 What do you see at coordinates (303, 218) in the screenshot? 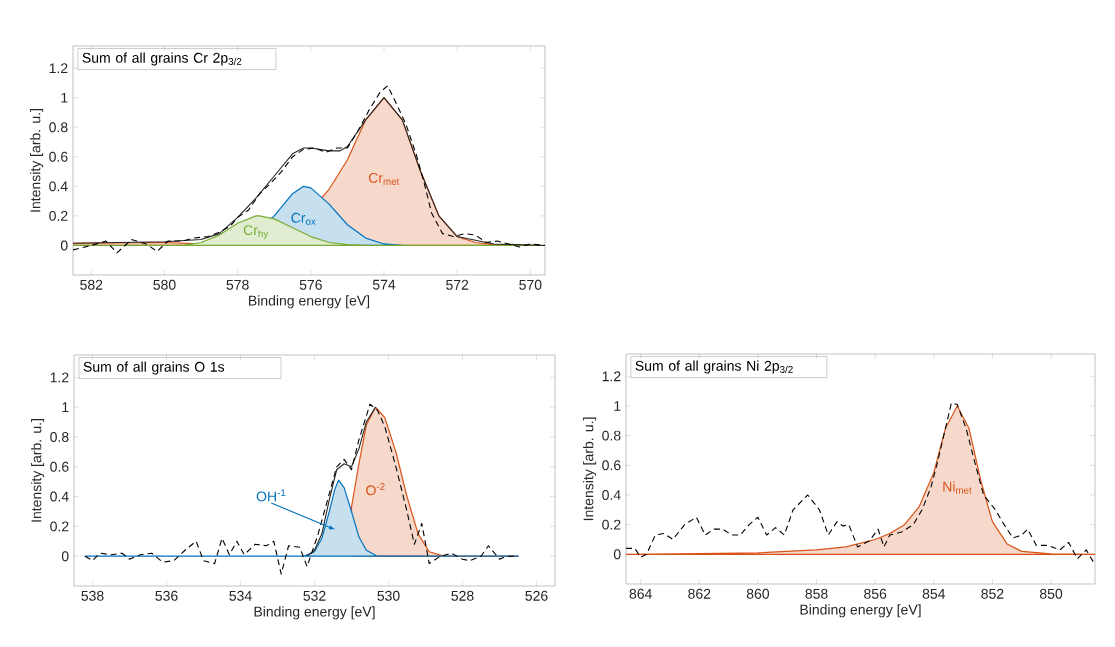
I see `series-label: Cr$_{ox}$` at bounding box center [303, 218].